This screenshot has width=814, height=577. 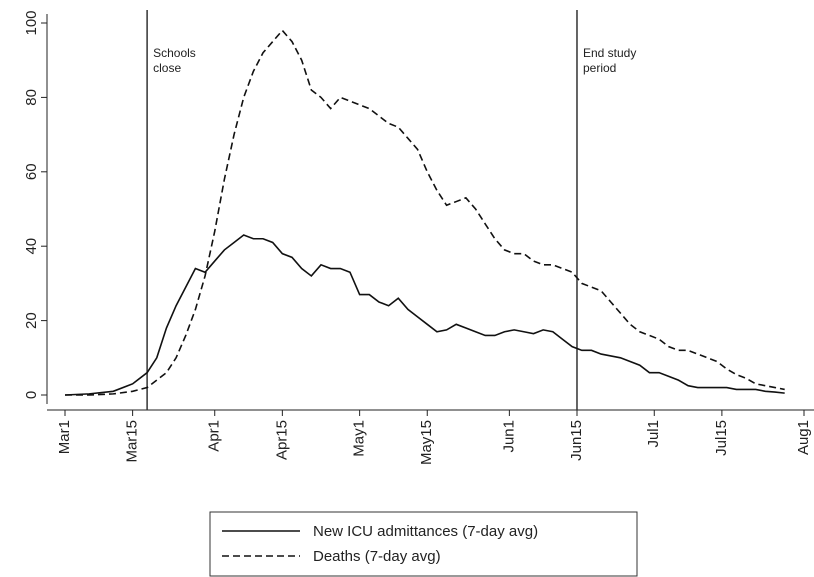 What do you see at coordinates (609, 53) in the screenshot?
I see `annotation: End study` at bounding box center [609, 53].